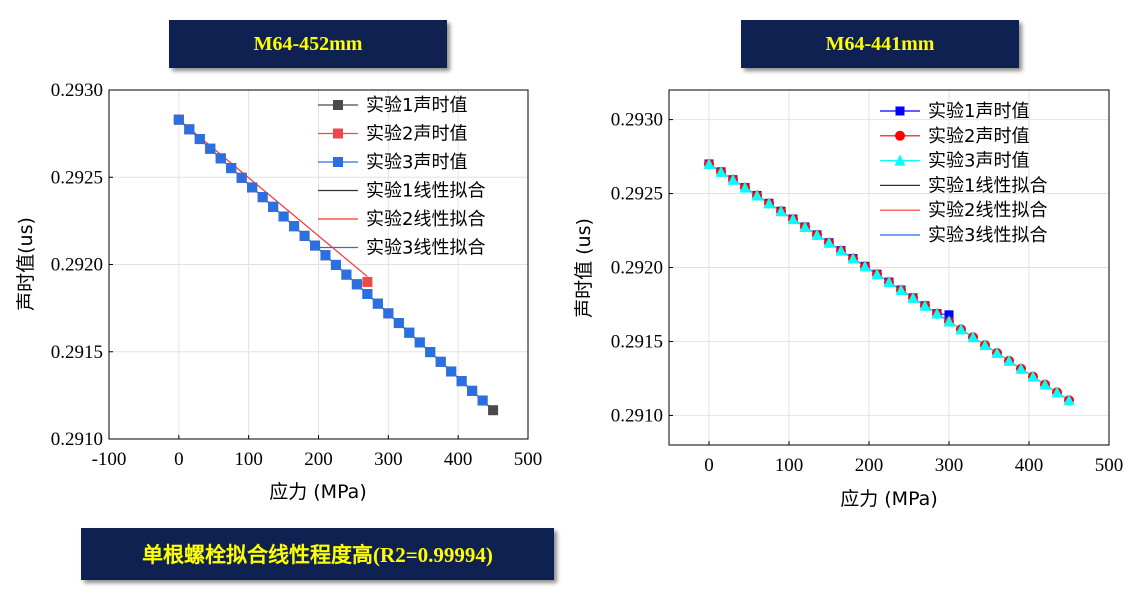 This screenshot has height=603, width=1131. What do you see at coordinates (318, 492) in the screenshot?
I see `x-axis-label-left: 应力 (MPa)` at bounding box center [318, 492].